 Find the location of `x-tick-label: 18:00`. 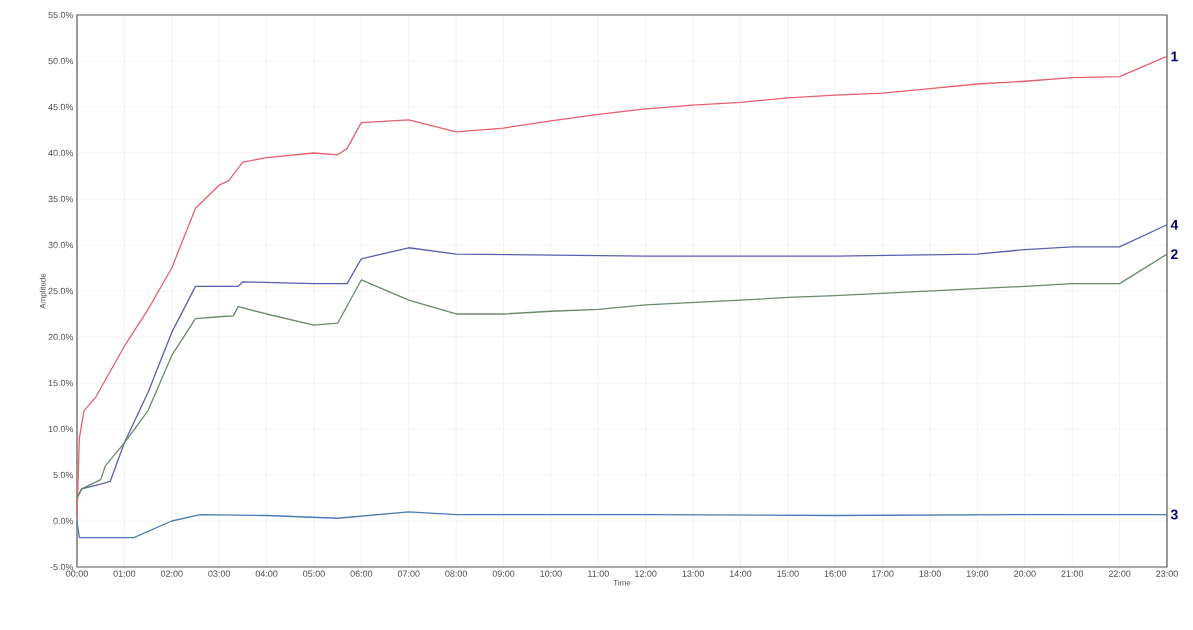

x-tick-label: 18:00 is located at coordinates (930, 573).